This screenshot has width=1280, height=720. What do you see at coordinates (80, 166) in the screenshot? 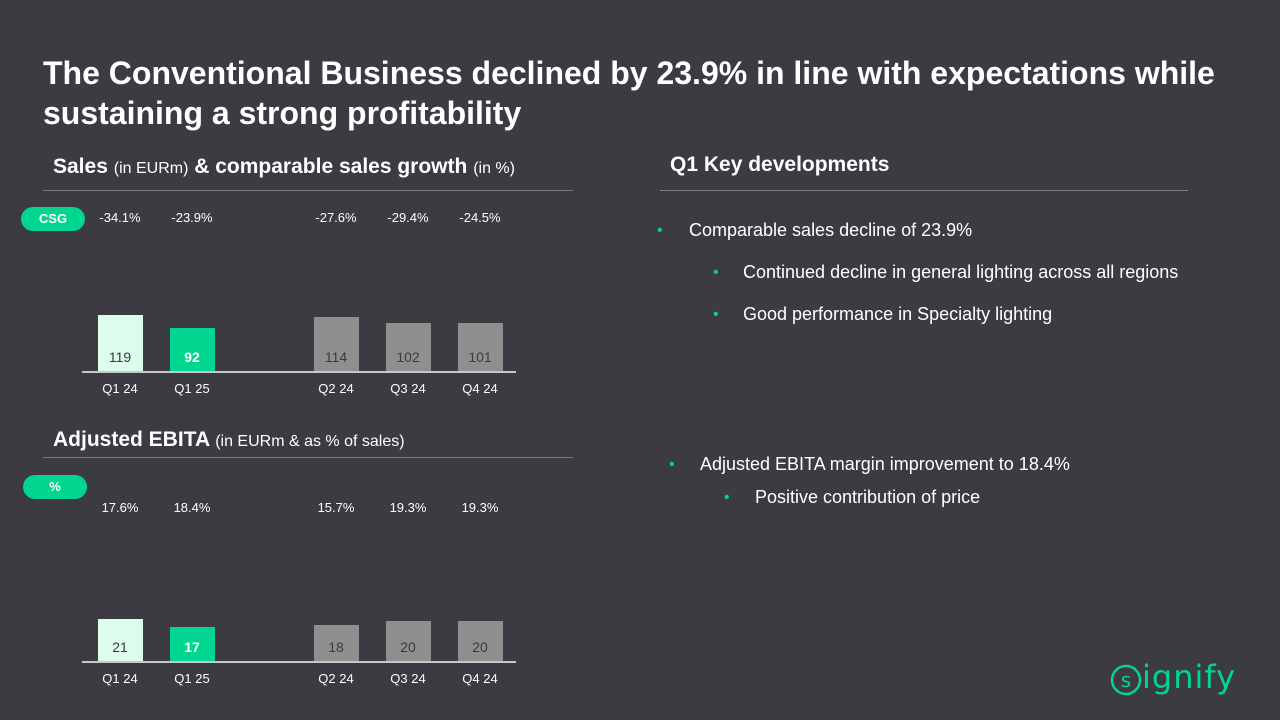
I see `sales-heading-main: Sales` at bounding box center [80, 166].